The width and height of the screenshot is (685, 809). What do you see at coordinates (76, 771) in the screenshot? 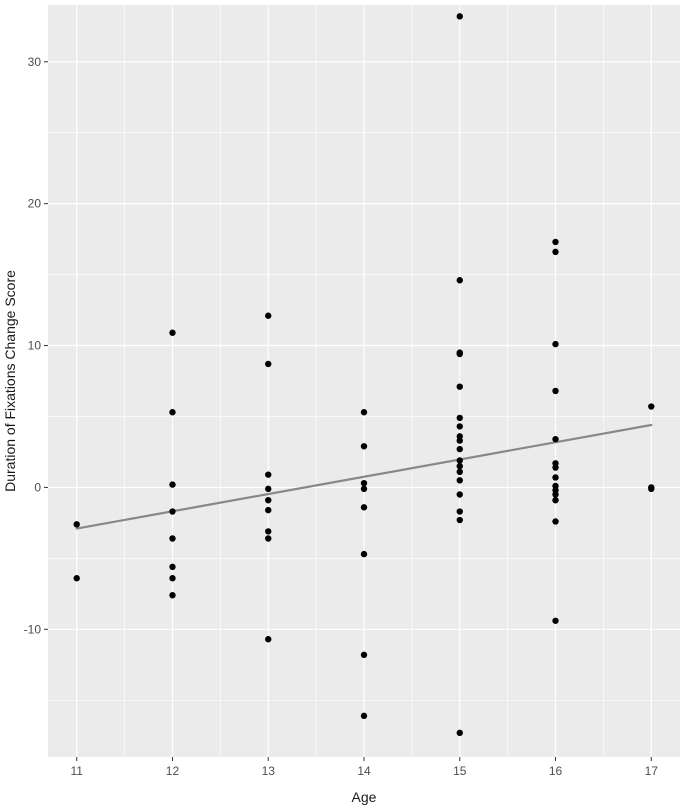
I see `x-tick-label: 11` at bounding box center [76, 771].